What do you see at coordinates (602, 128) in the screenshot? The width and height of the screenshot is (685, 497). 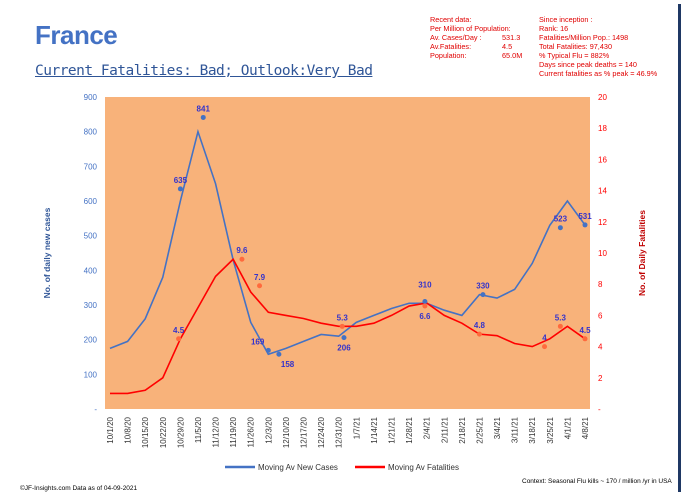 I see `y2-tick-label: 18` at bounding box center [602, 128].